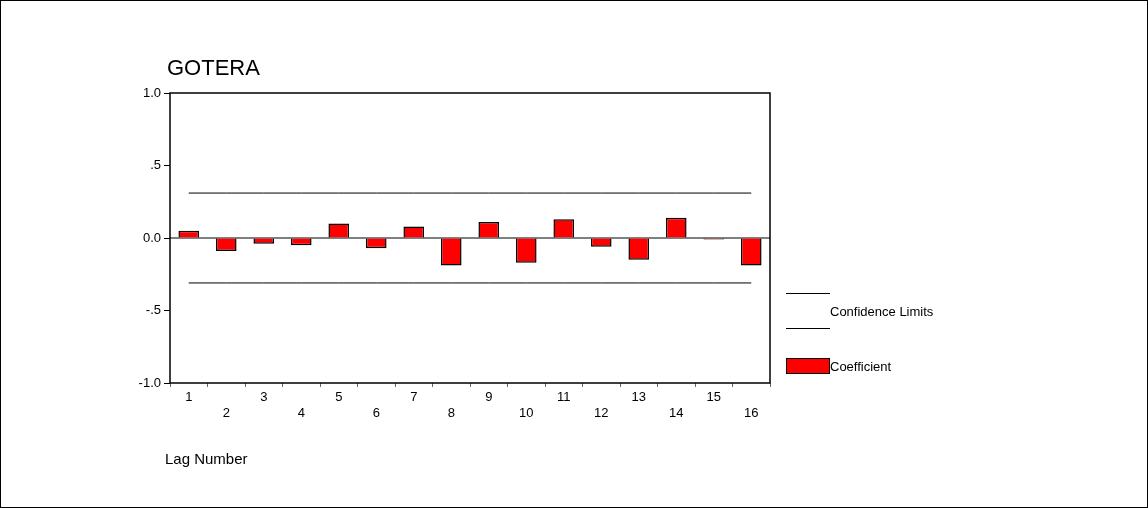 This screenshot has height=508, width=1148. I want to click on x-tick-label: 9, so click(489, 397).